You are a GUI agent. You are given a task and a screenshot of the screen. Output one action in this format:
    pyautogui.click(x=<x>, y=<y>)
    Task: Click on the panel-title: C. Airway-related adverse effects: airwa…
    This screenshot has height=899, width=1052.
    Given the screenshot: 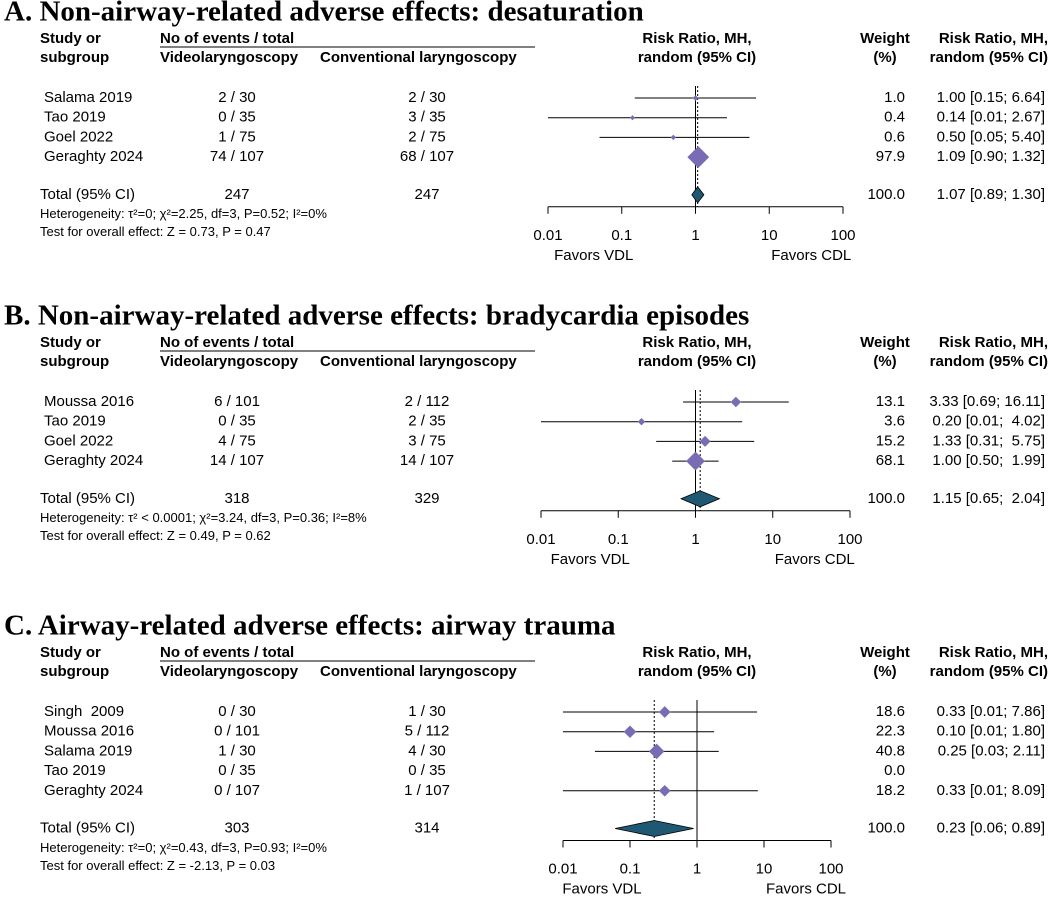 What is the action you would take?
    pyautogui.click(x=310, y=626)
    